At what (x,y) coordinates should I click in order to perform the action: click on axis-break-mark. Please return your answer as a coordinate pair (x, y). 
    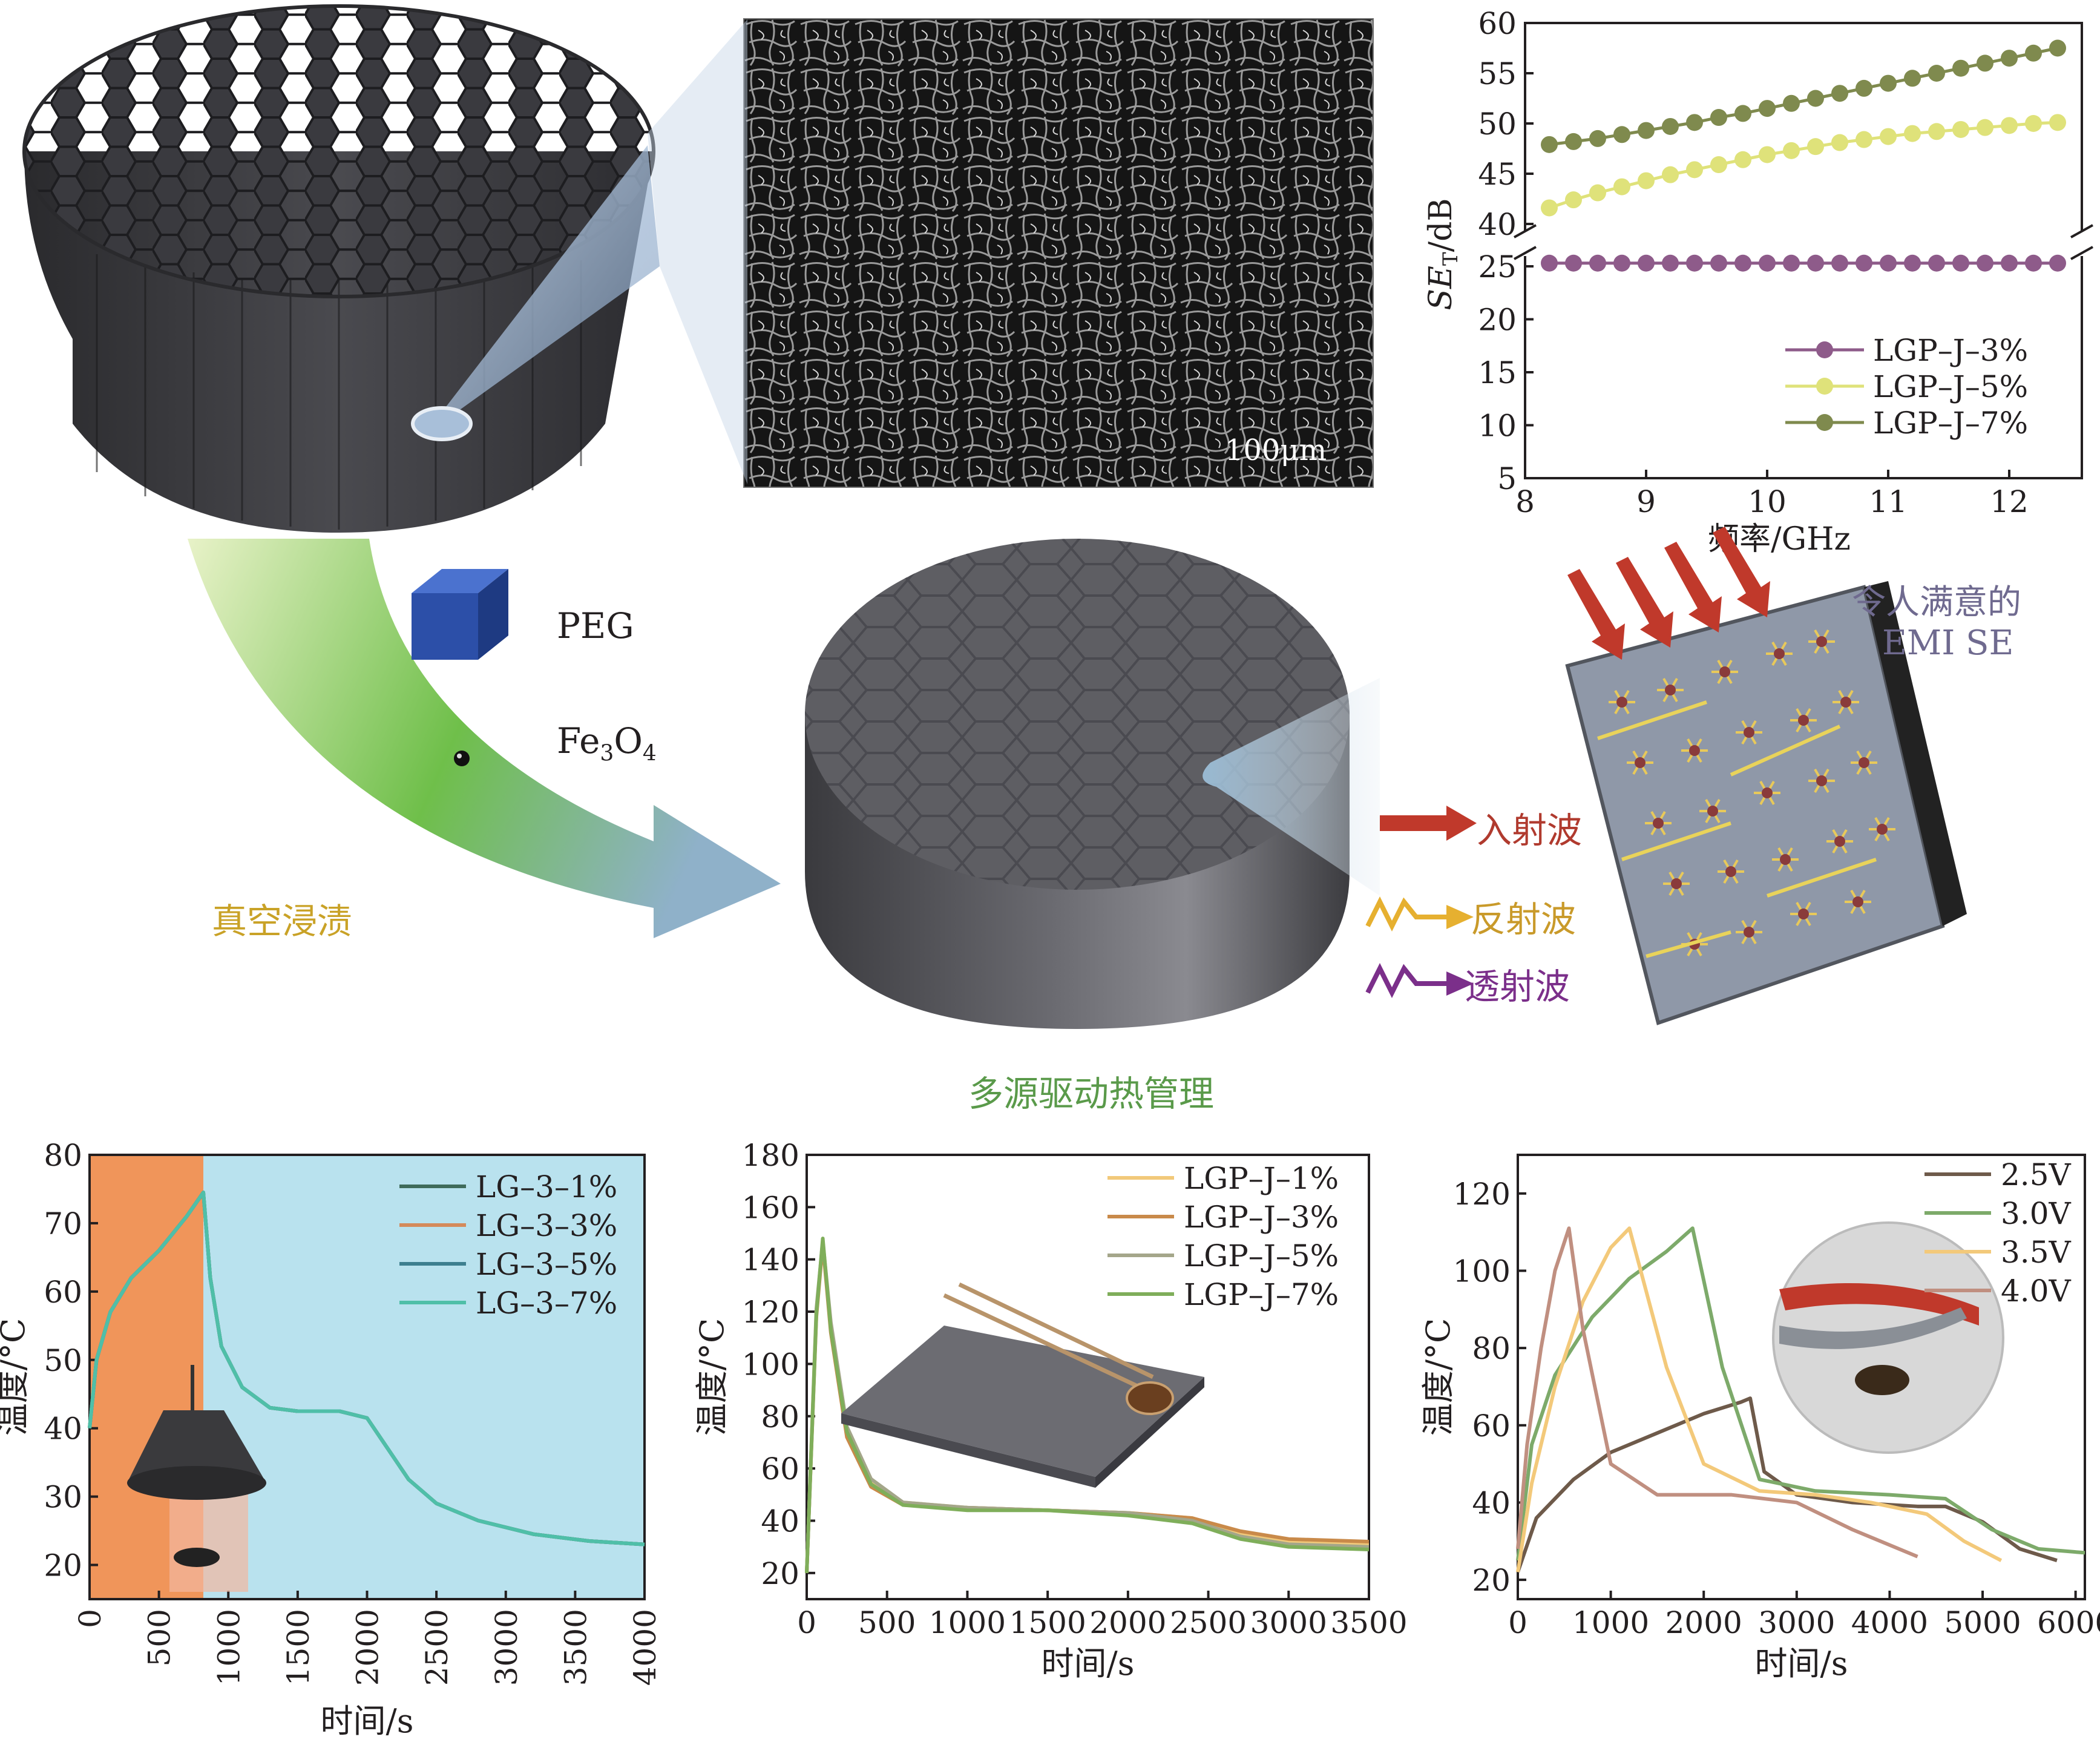
    Looking at the image, I should click on (1525, 253).